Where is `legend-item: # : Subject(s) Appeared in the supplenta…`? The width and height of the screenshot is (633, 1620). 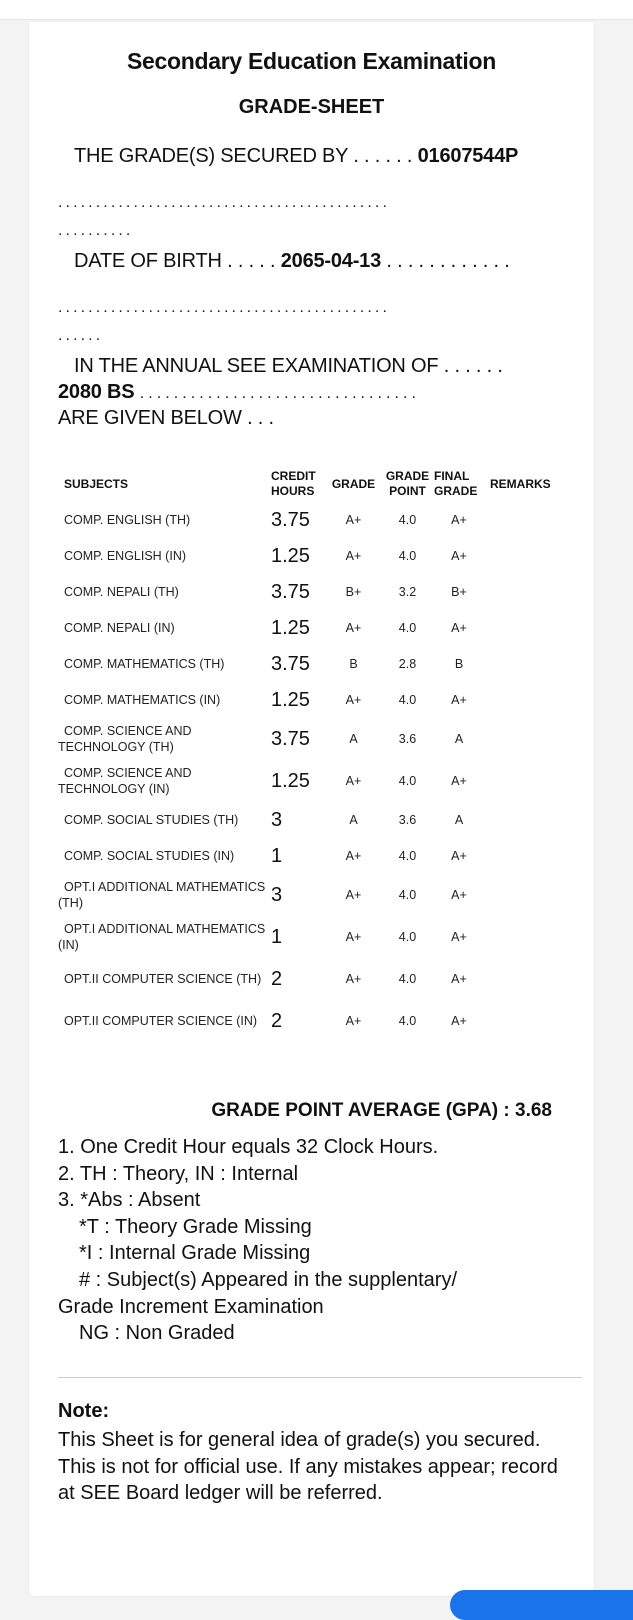 legend-item: # : Subject(s) Appeared in the supplenta… is located at coordinates (268, 1279).